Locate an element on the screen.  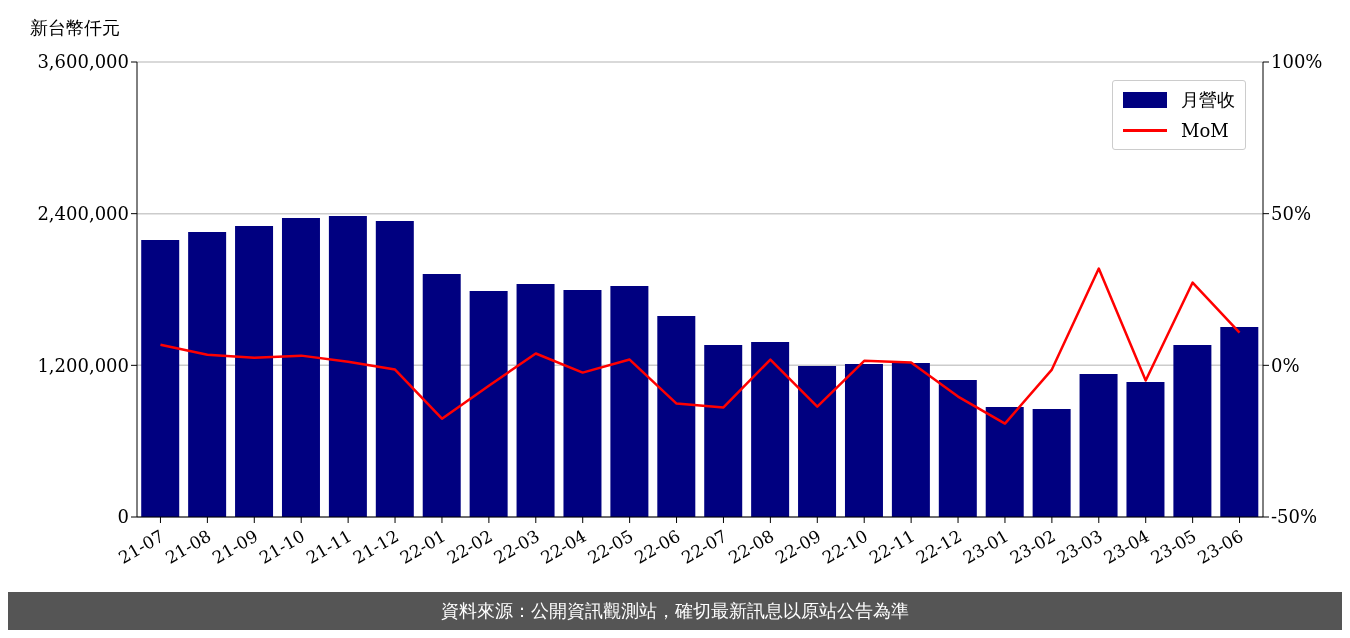
legend-label: MoM is located at coordinates (1205, 130).